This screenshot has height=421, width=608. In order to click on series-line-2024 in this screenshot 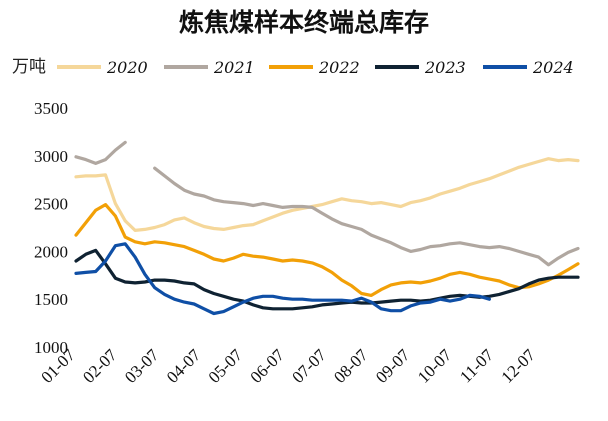, I will do `click(282, 279)`.